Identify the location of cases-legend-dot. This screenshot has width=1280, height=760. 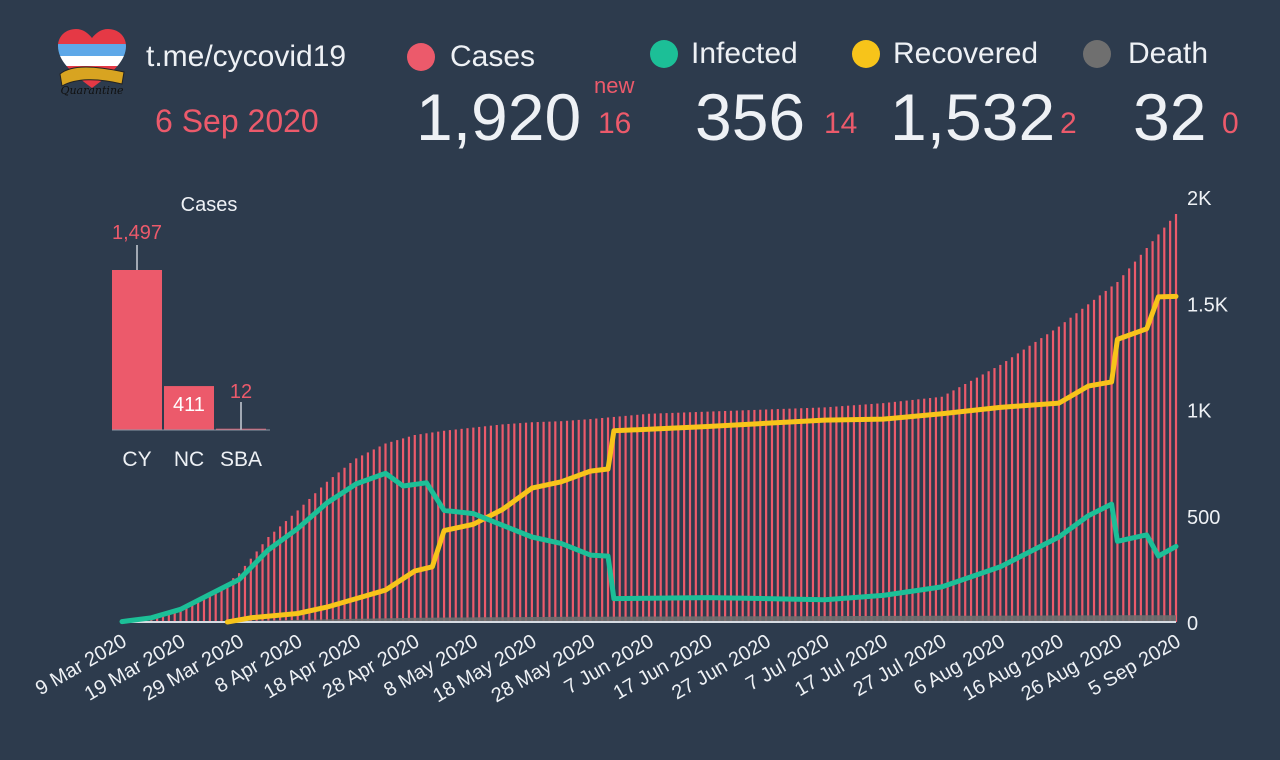
(421, 57).